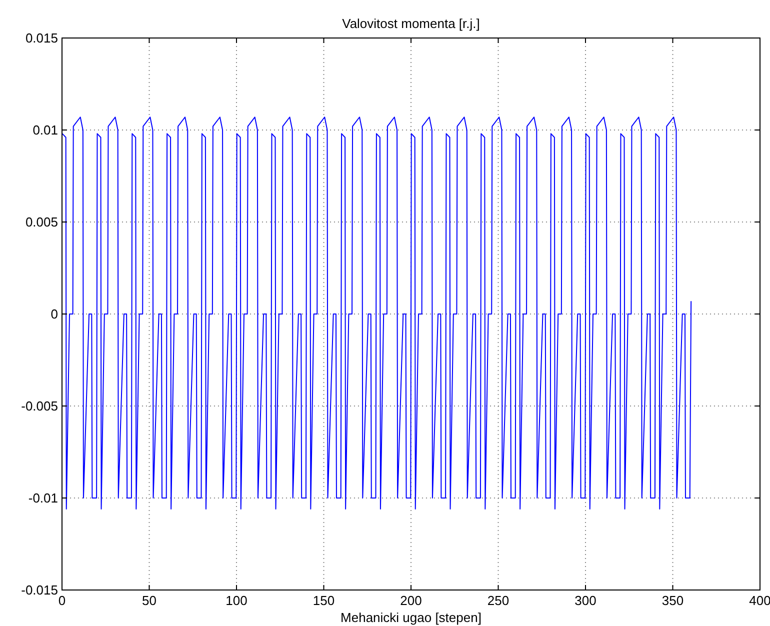  I want to click on x-tick-label: 150, so click(323, 600).